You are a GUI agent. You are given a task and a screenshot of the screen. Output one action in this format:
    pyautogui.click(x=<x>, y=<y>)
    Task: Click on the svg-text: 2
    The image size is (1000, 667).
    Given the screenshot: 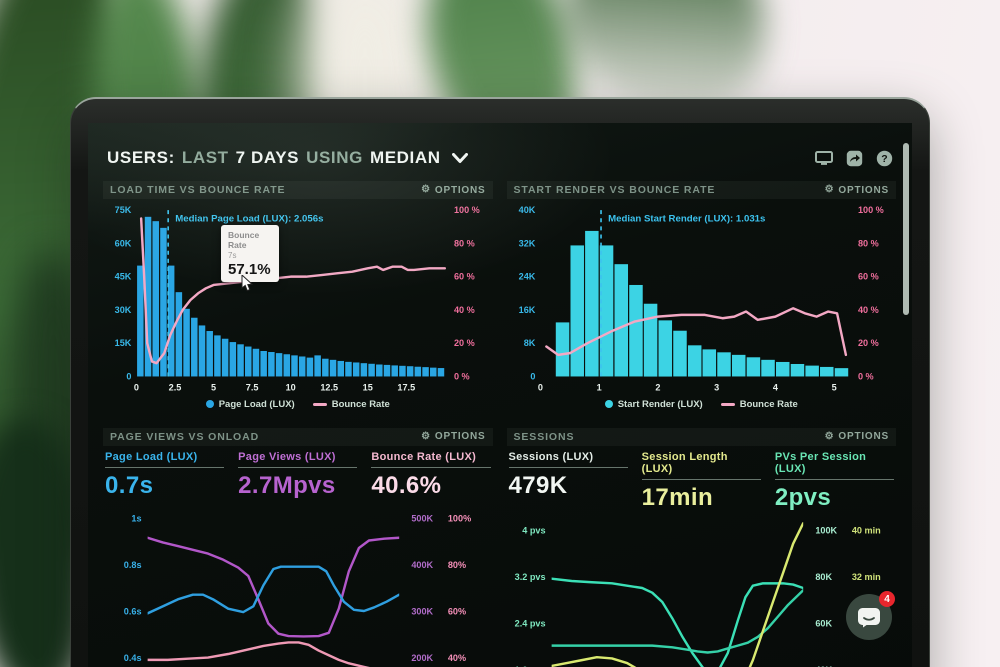 What is the action you would take?
    pyautogui.click(x=657, y=388)
    